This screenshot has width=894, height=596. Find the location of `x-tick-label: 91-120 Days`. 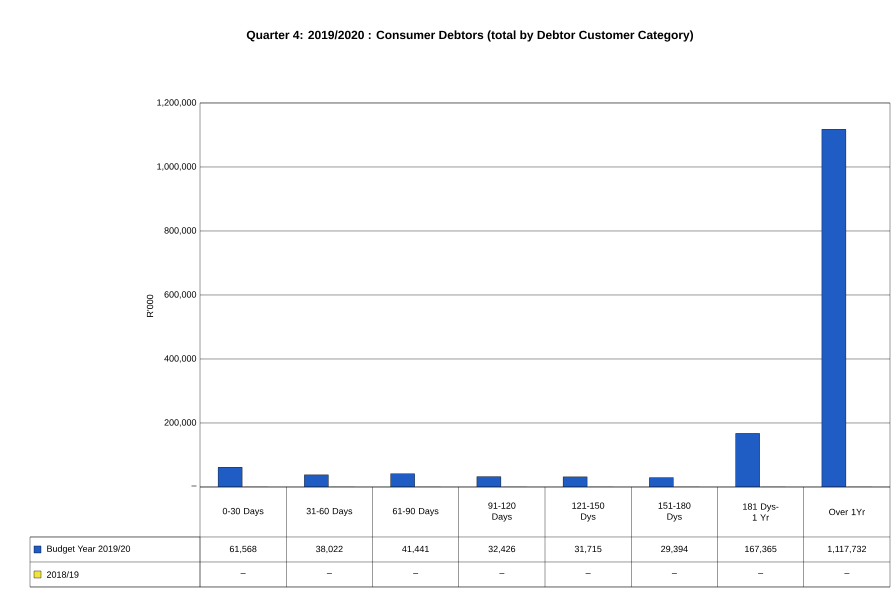

x-tick-label: 91-120 Days is located at coordinates (502, 512).